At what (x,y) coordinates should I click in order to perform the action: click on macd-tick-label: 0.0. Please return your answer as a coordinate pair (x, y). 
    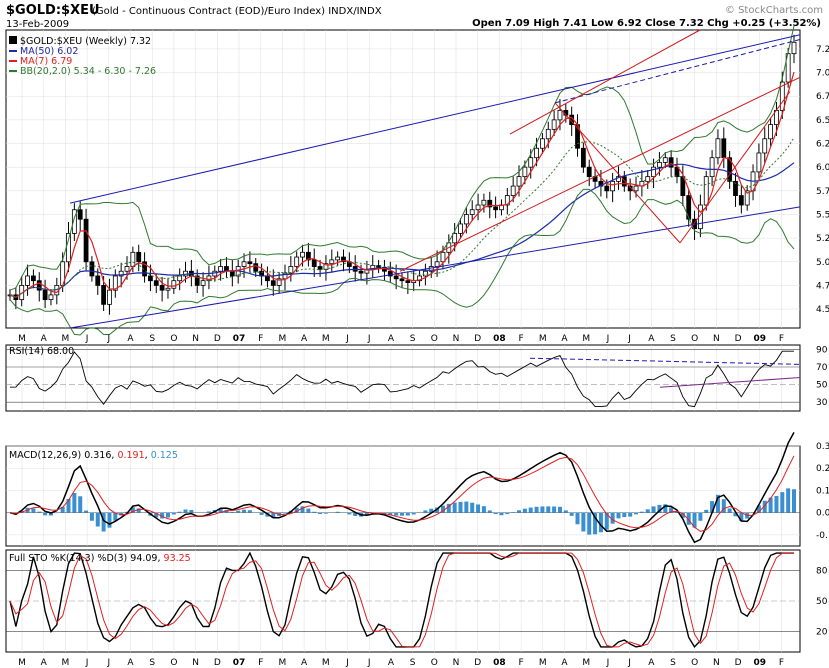
    Looking at the image, I should click on (822, 514).